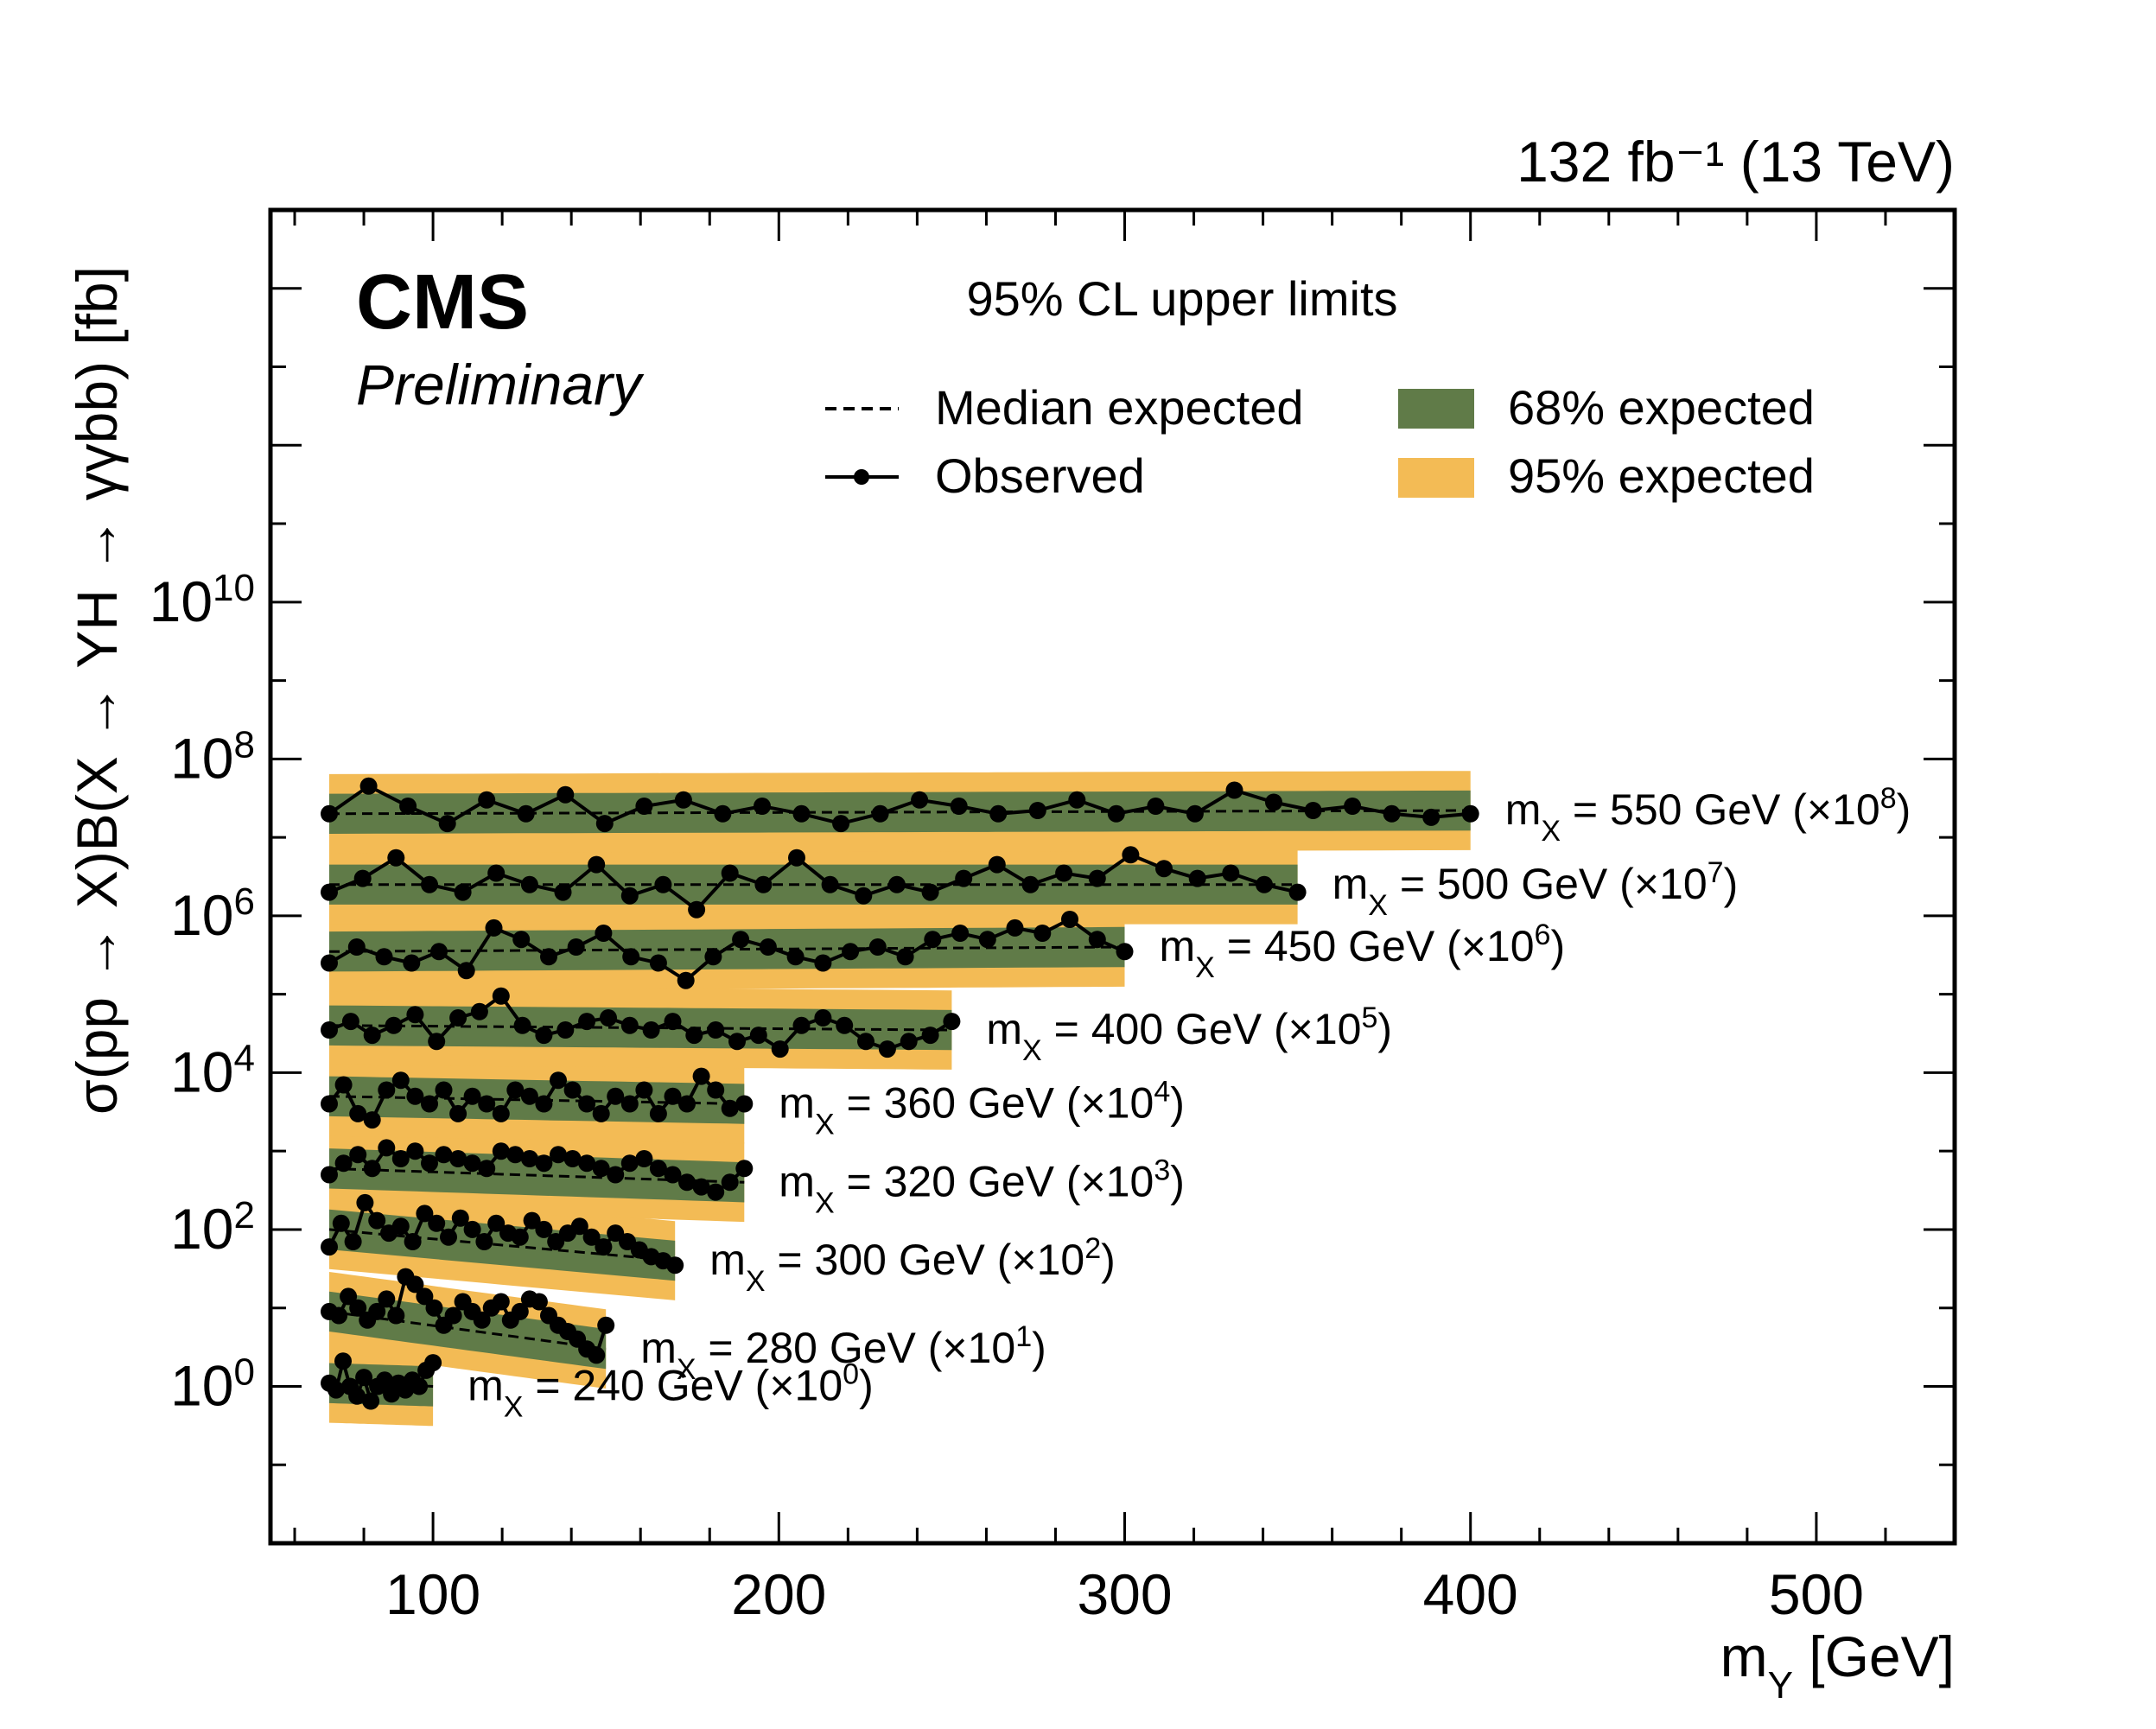 The width and height of the screenshot is (2156, 1729). Describe the element at coordinates (1189, 1034) in the screenshot. I see `series-label-400: mX = 400 GeV (×105)` at that location.